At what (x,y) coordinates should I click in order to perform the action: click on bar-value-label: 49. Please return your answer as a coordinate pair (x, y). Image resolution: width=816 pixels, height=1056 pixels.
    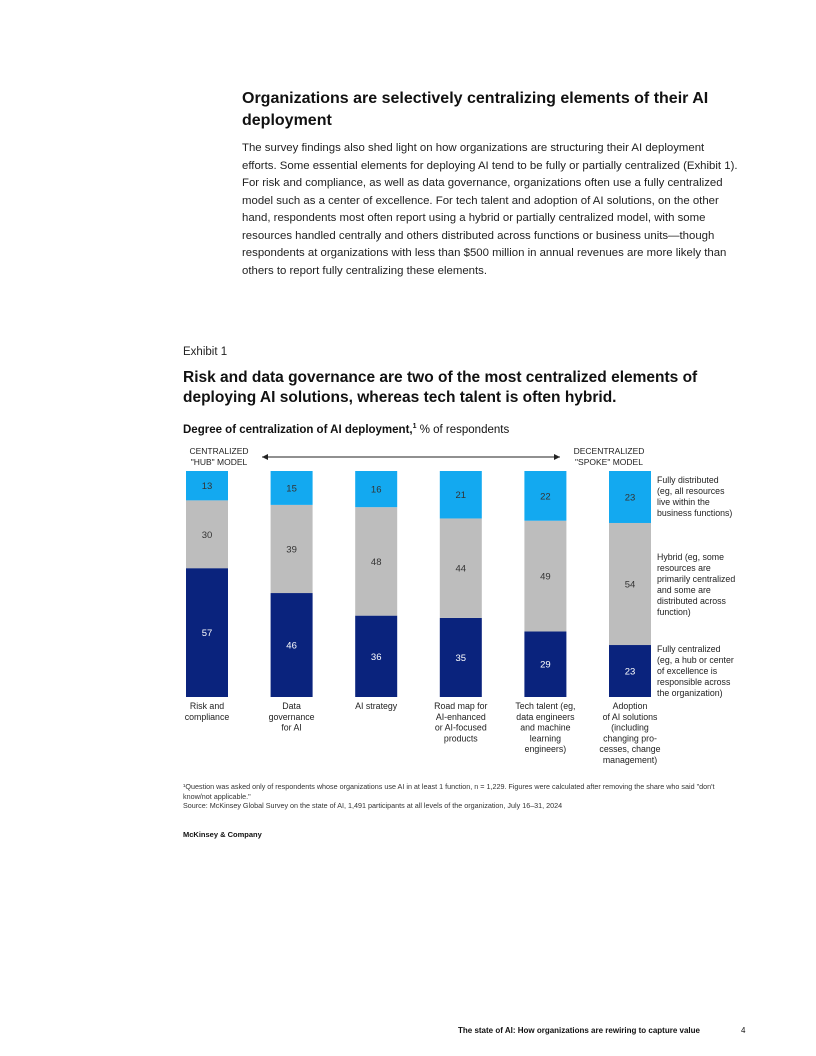
    Looking at the image, I should click on (545, 577).